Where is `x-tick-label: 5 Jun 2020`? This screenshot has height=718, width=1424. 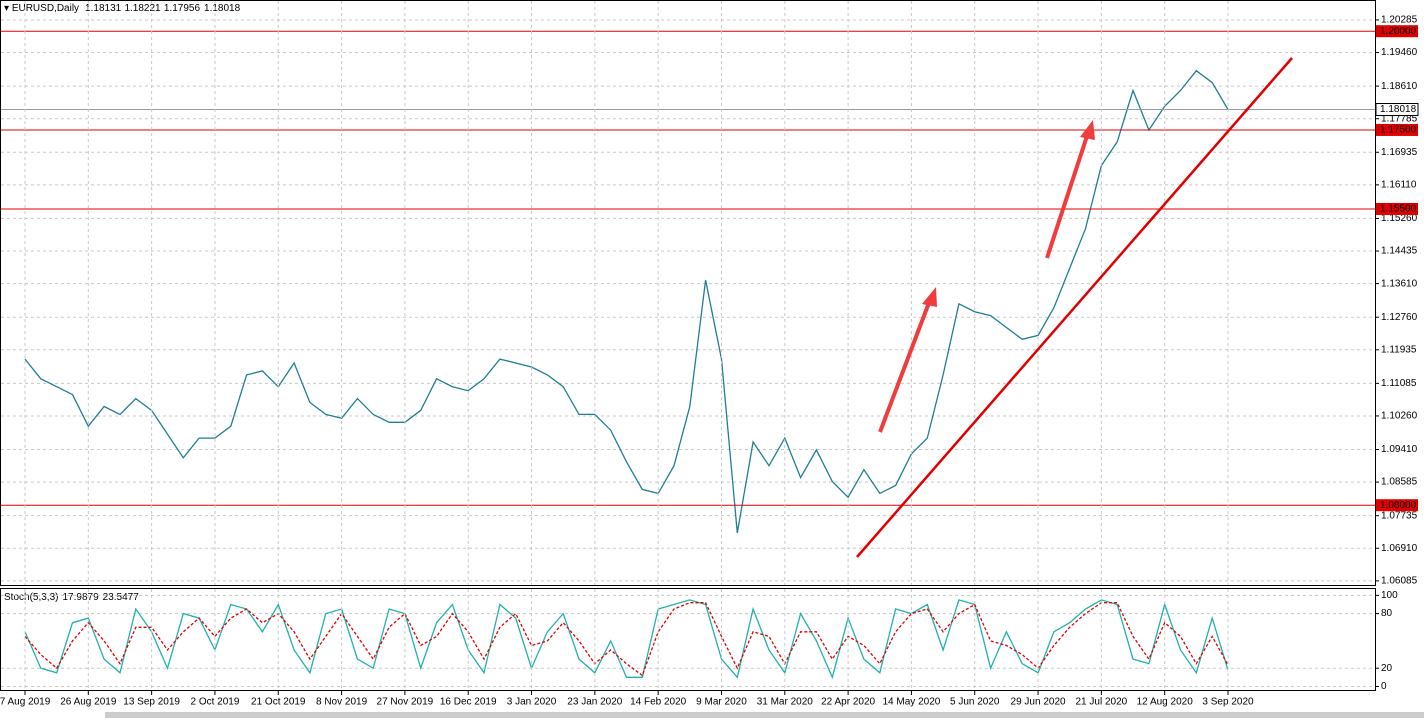 x-tick-label: 5 Jun 2020 is located at coordinates (975, 702).